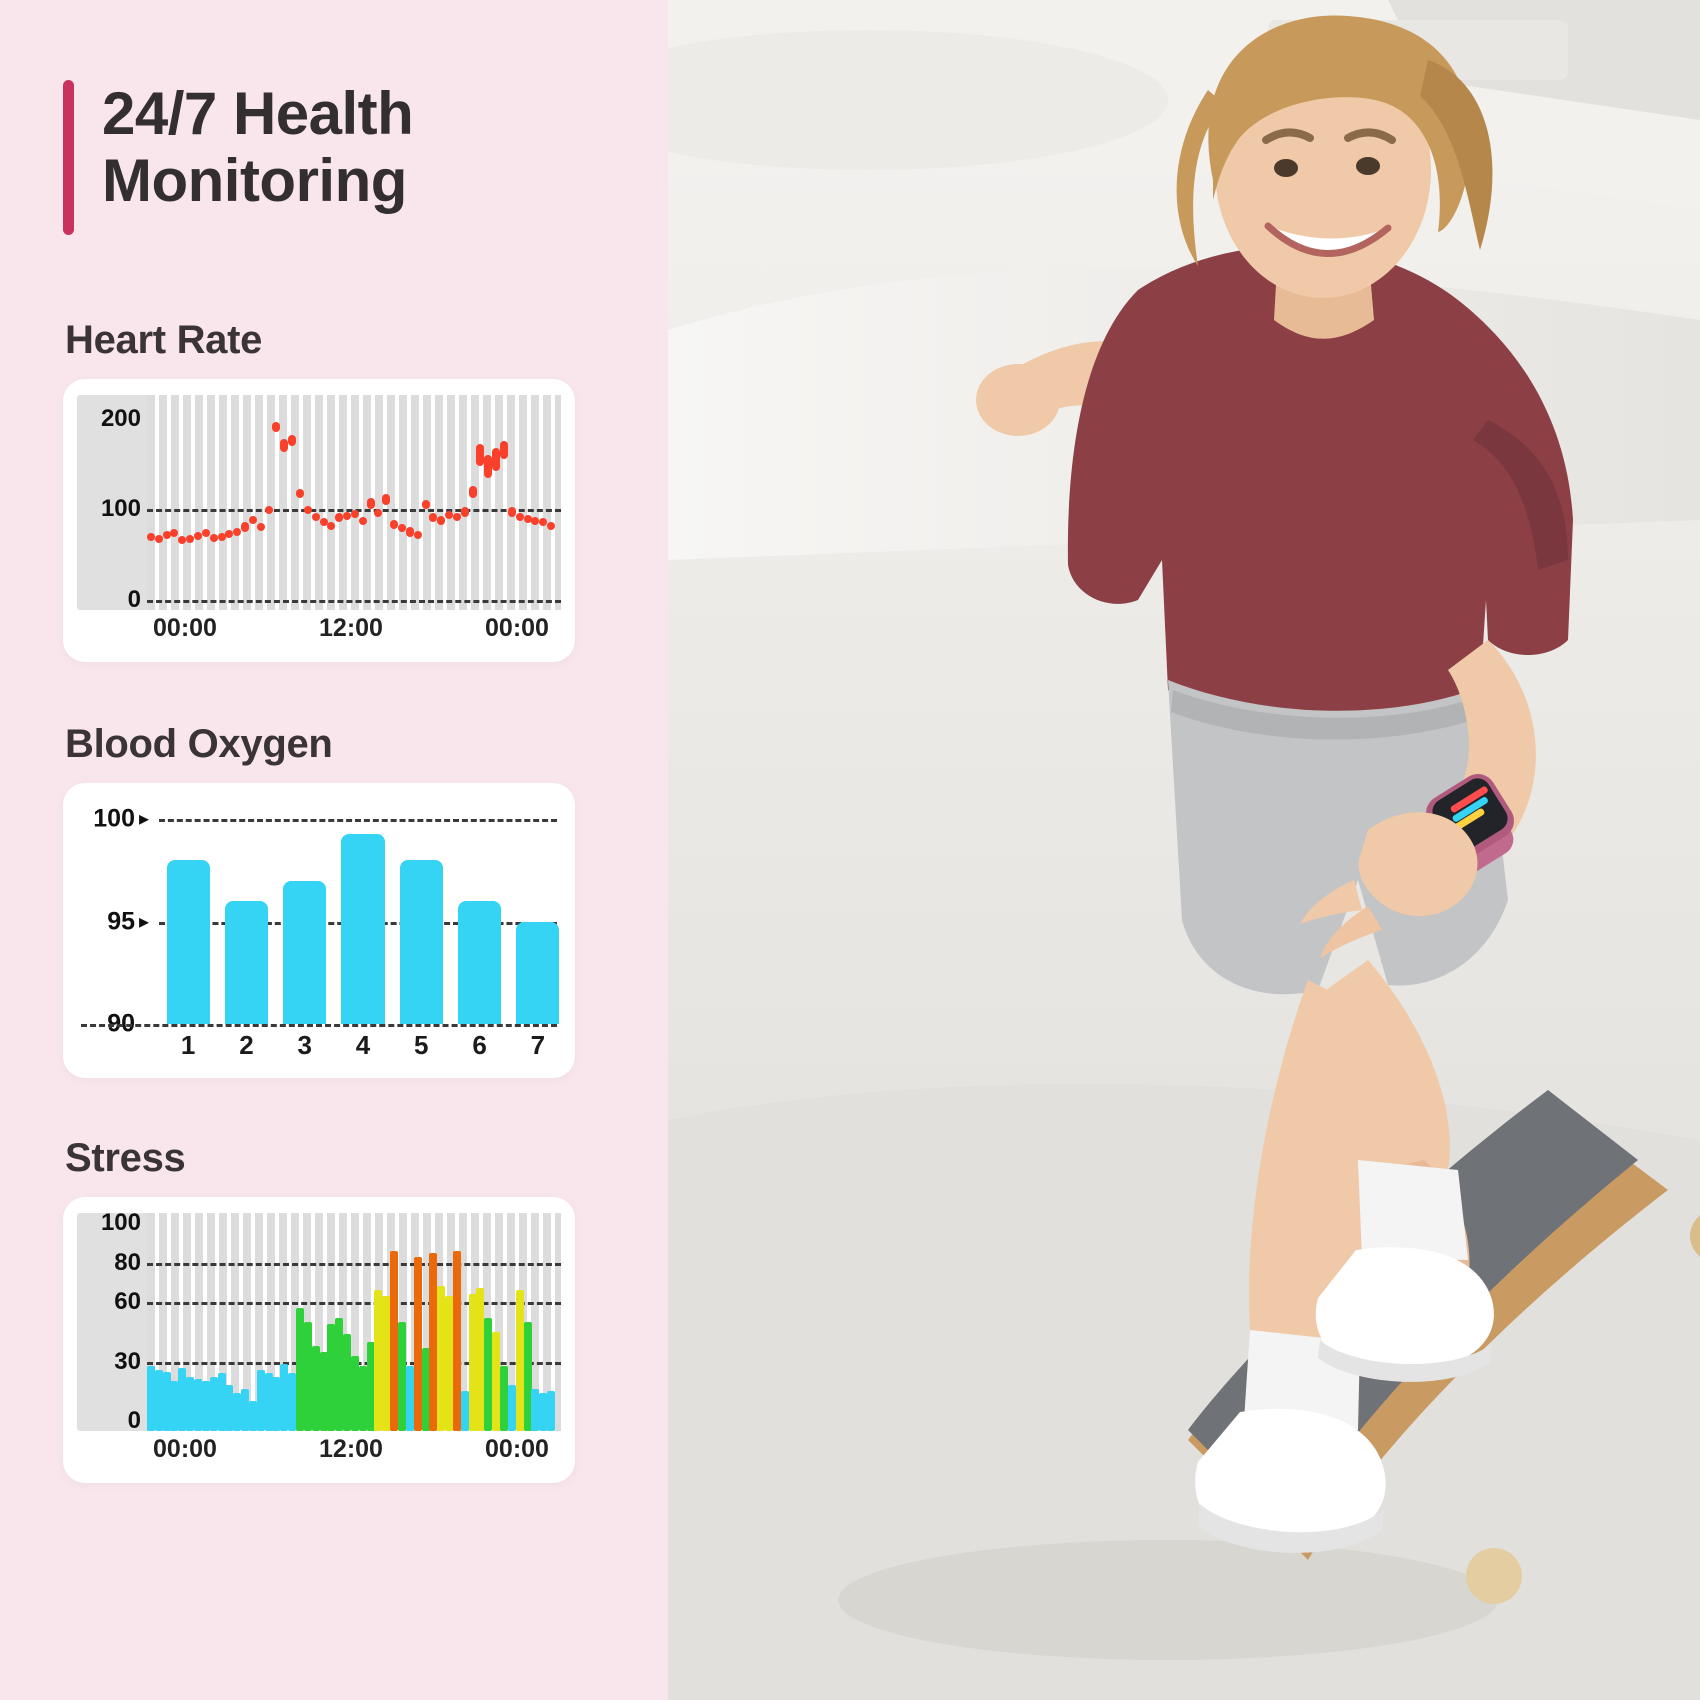 The image size is (1700, 1700). I want to click on y-tick-label: 30, so click(127, 1361).